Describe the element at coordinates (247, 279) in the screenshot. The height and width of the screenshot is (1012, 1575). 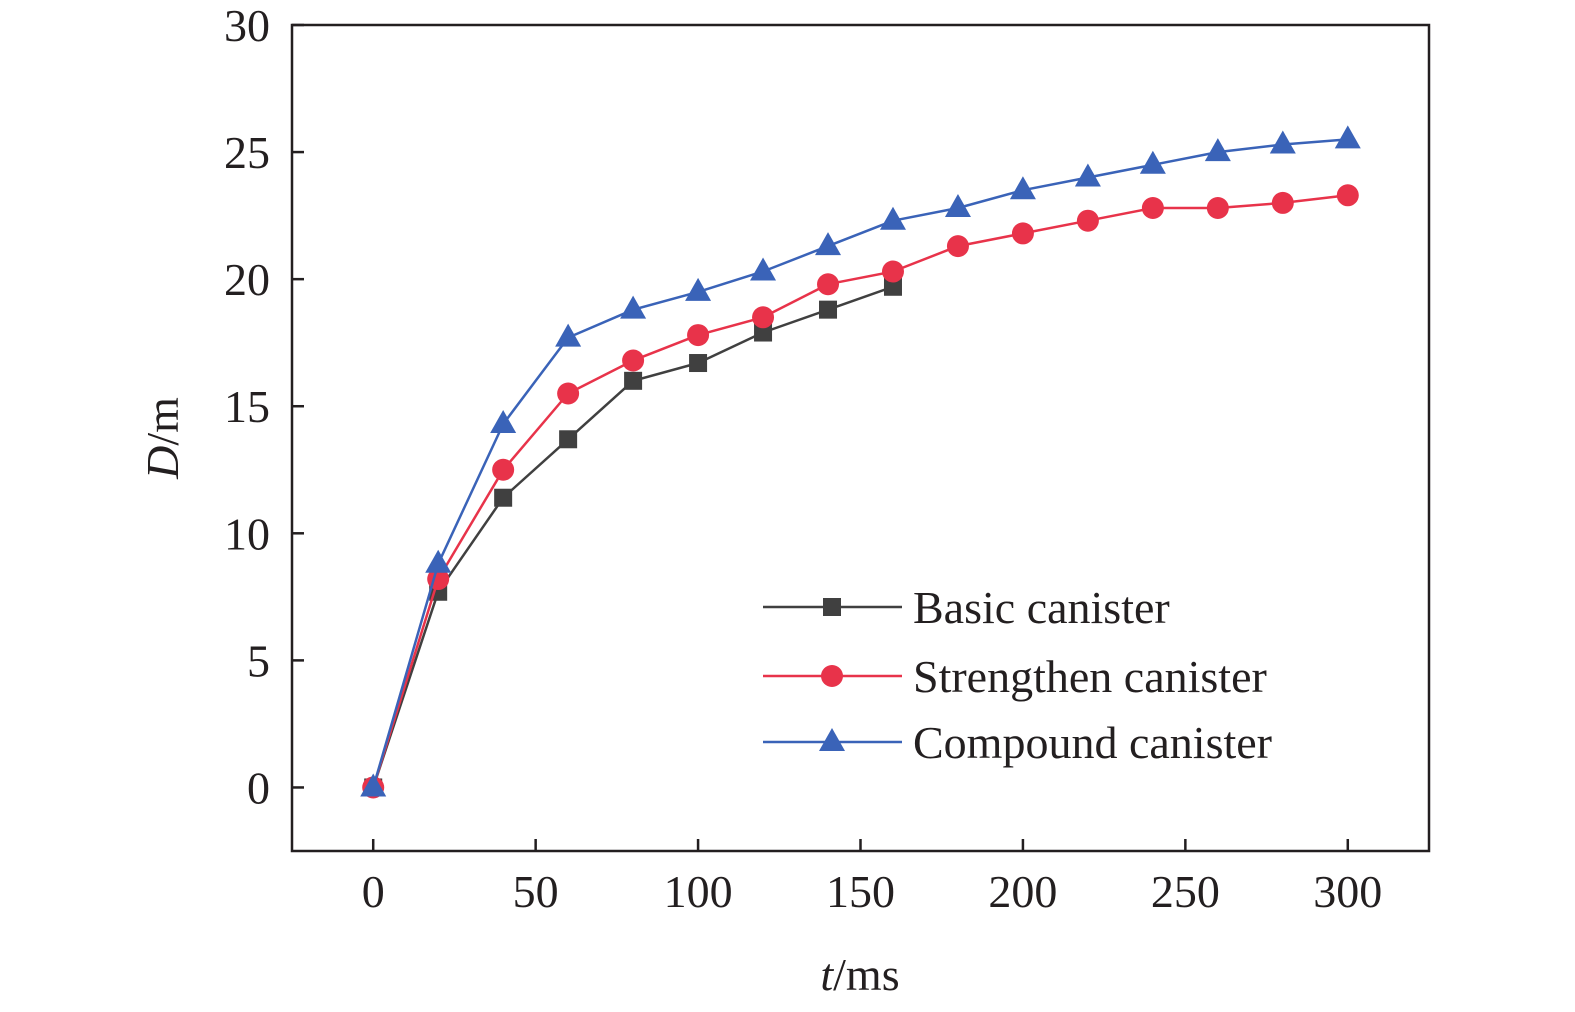
I see `y-tick-label: 20` at that location.